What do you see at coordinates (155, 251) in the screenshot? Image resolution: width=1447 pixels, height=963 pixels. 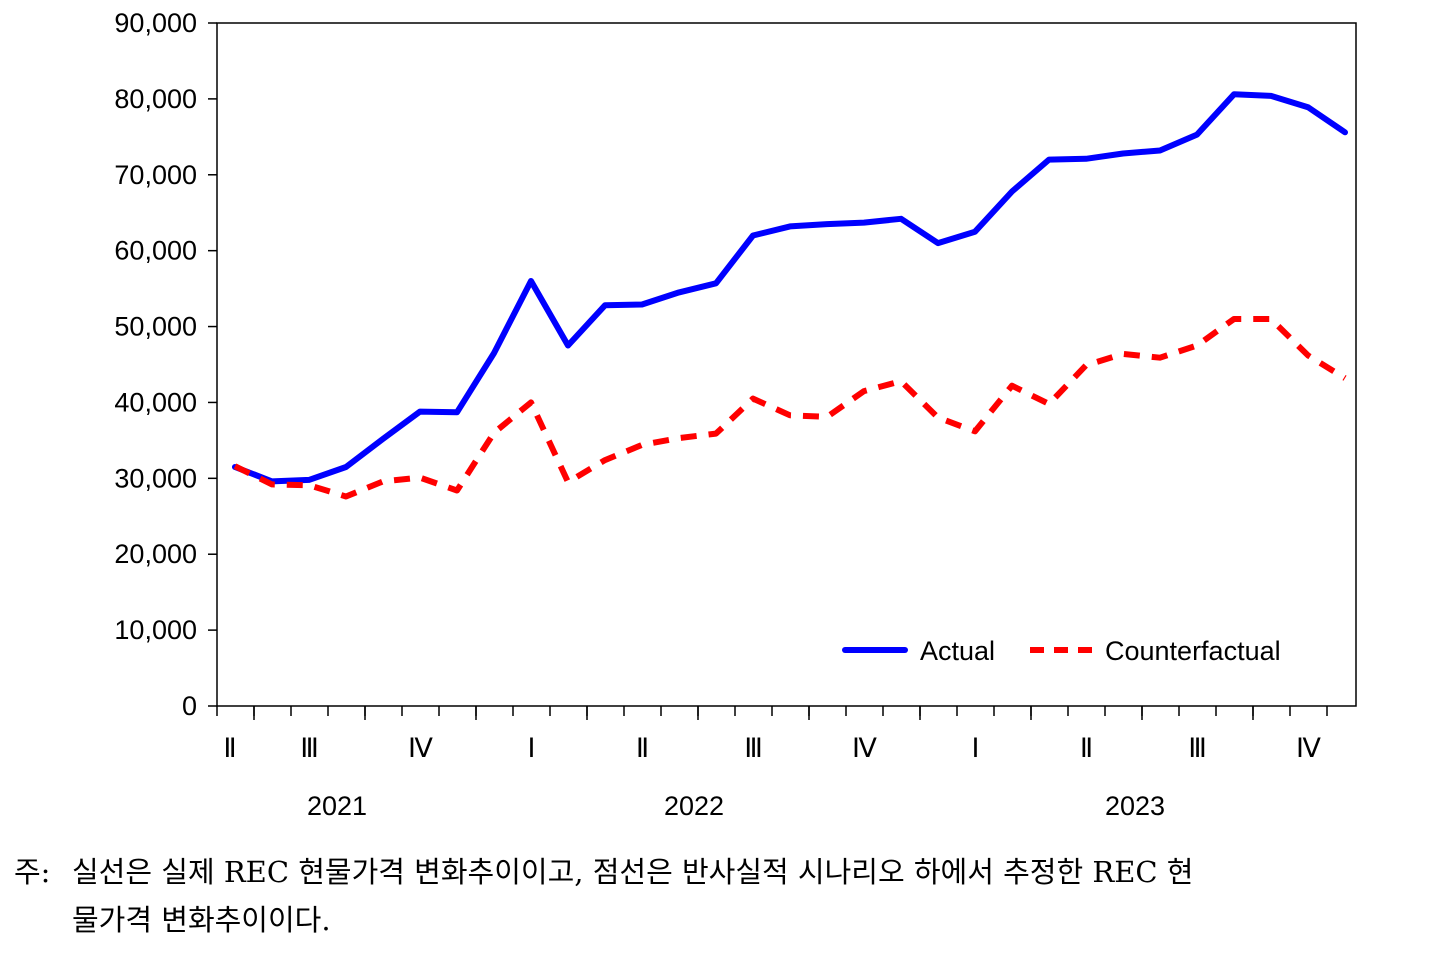 I see `y-tick-label: 60,000` at bounding box center [155, 251].